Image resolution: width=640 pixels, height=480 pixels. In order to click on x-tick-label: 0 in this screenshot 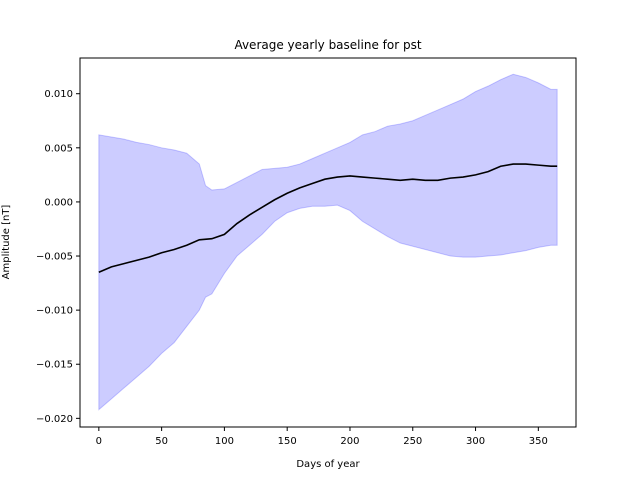, I will do `click(99, 441)`.